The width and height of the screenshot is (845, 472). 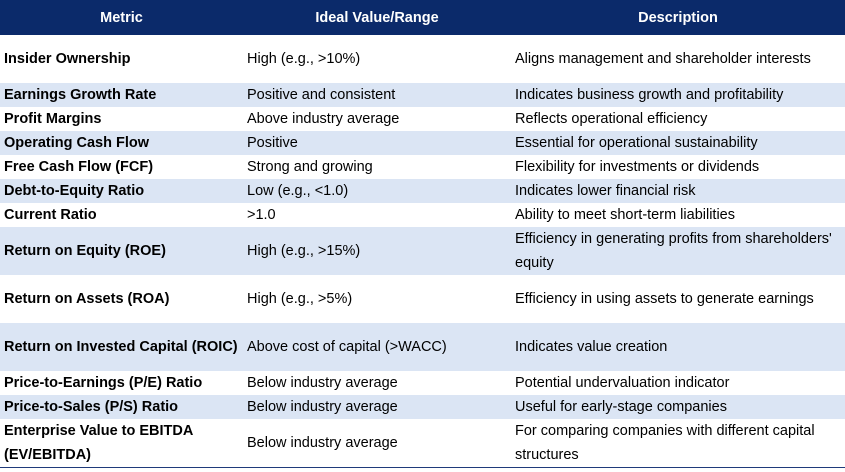 What do you see at coordinates (103, 383) in the screenshot?
I see `metric-cell: Price-to-Earnings (P/E) Ratio` at bounding box center [103, 383].